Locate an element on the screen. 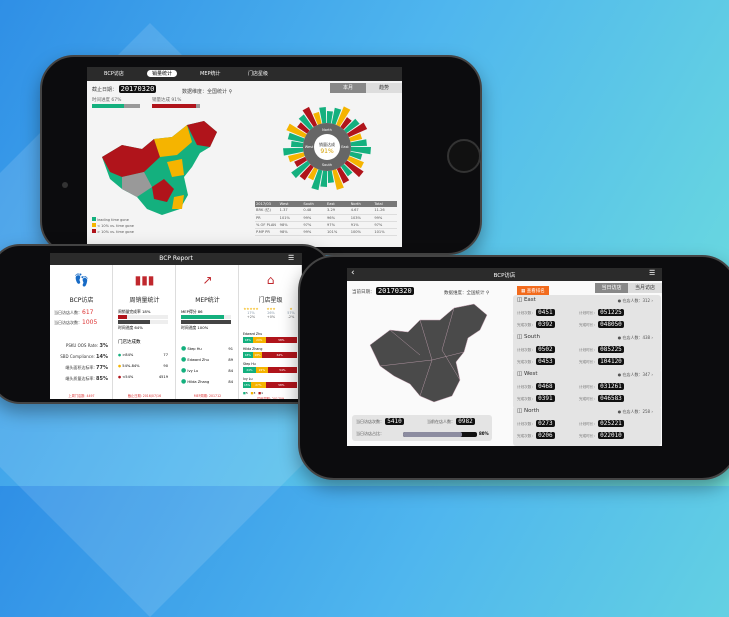 The image size is (729, 617). list-item: ● Edward Zhu 89 is located at coordinates (207, 359).